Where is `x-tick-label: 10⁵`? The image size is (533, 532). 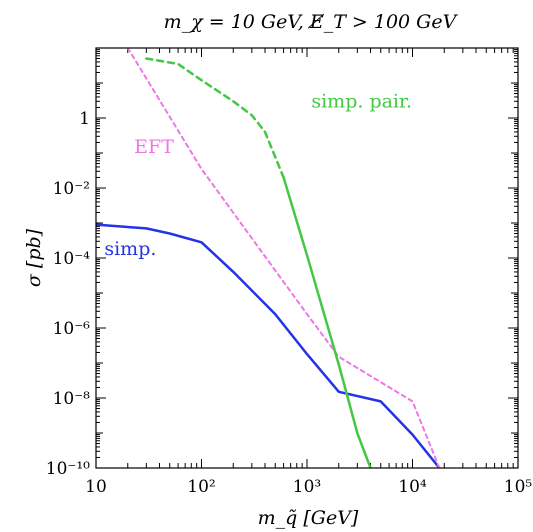
x-tick-label: 10⁵ is located at coordinates (518, 487).